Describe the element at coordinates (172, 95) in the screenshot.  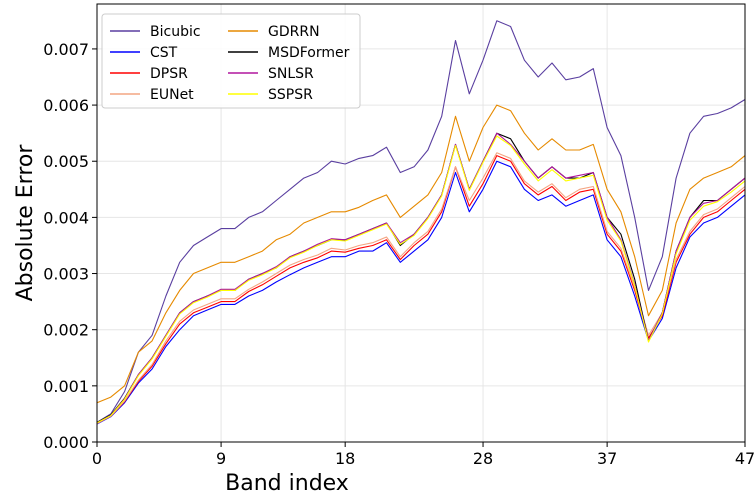
I see `legend-label-eunet: EUNet` at that location.